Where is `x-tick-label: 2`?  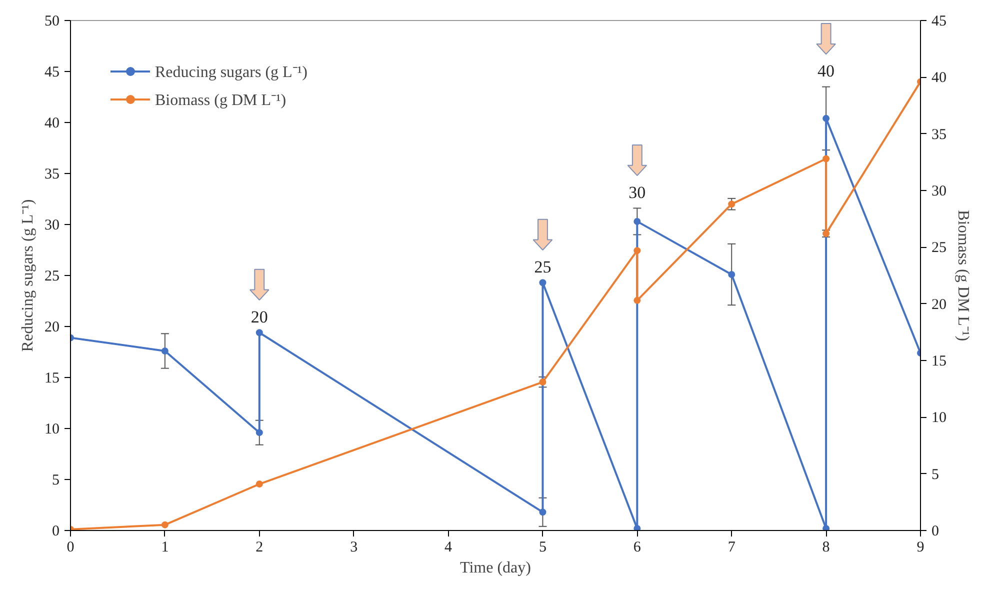 x-tick-label: 2 is located at coordinates (260, 548).